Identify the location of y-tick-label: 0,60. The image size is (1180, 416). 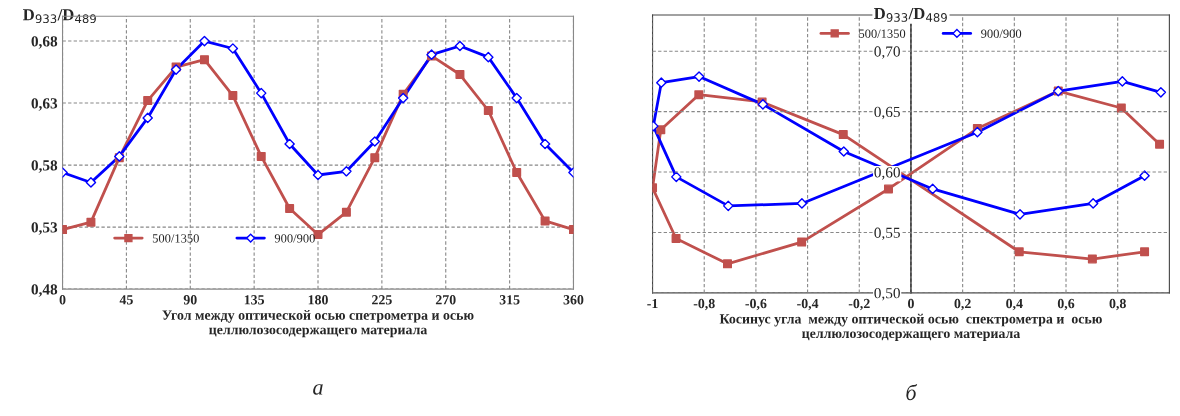
(887, 173).